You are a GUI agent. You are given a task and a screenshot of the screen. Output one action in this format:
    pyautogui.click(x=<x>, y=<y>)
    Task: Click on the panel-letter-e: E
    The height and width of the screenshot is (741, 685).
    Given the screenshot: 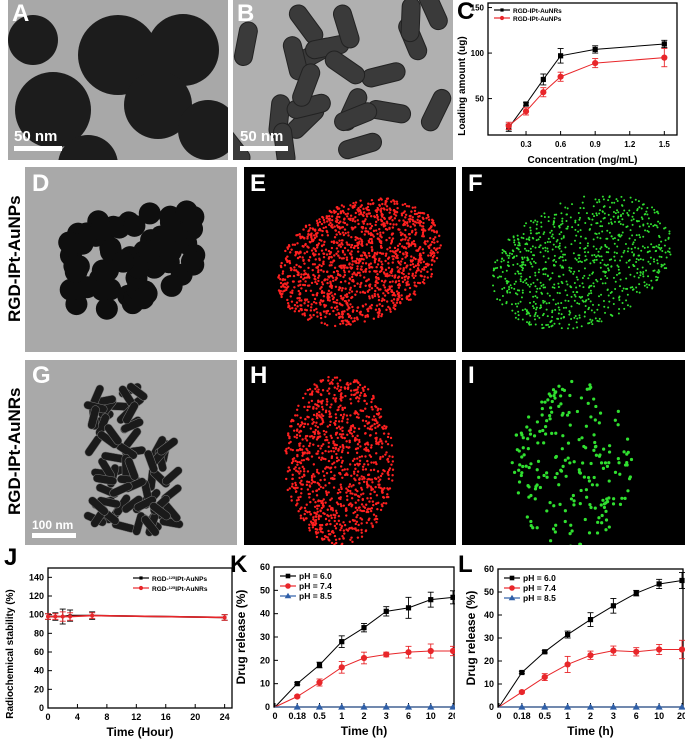 What is the action you would take?
    pyautogui.click(x=258, y=183)
    